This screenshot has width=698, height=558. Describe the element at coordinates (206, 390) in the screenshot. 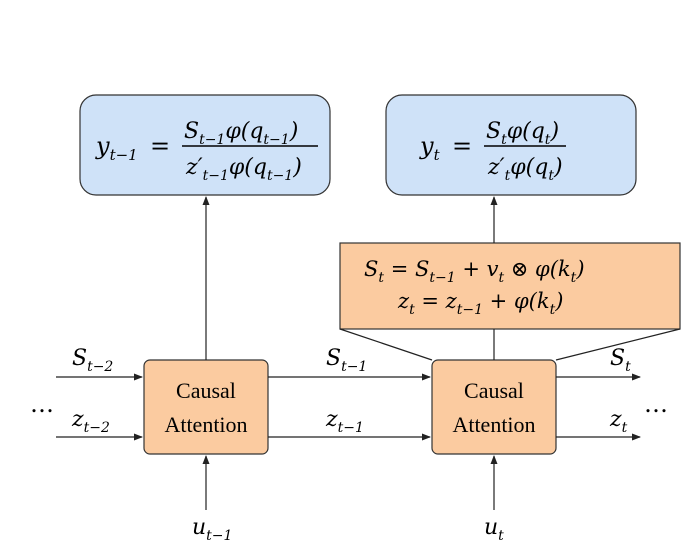

I see `causal-block-left-line1: Causal` at that location.